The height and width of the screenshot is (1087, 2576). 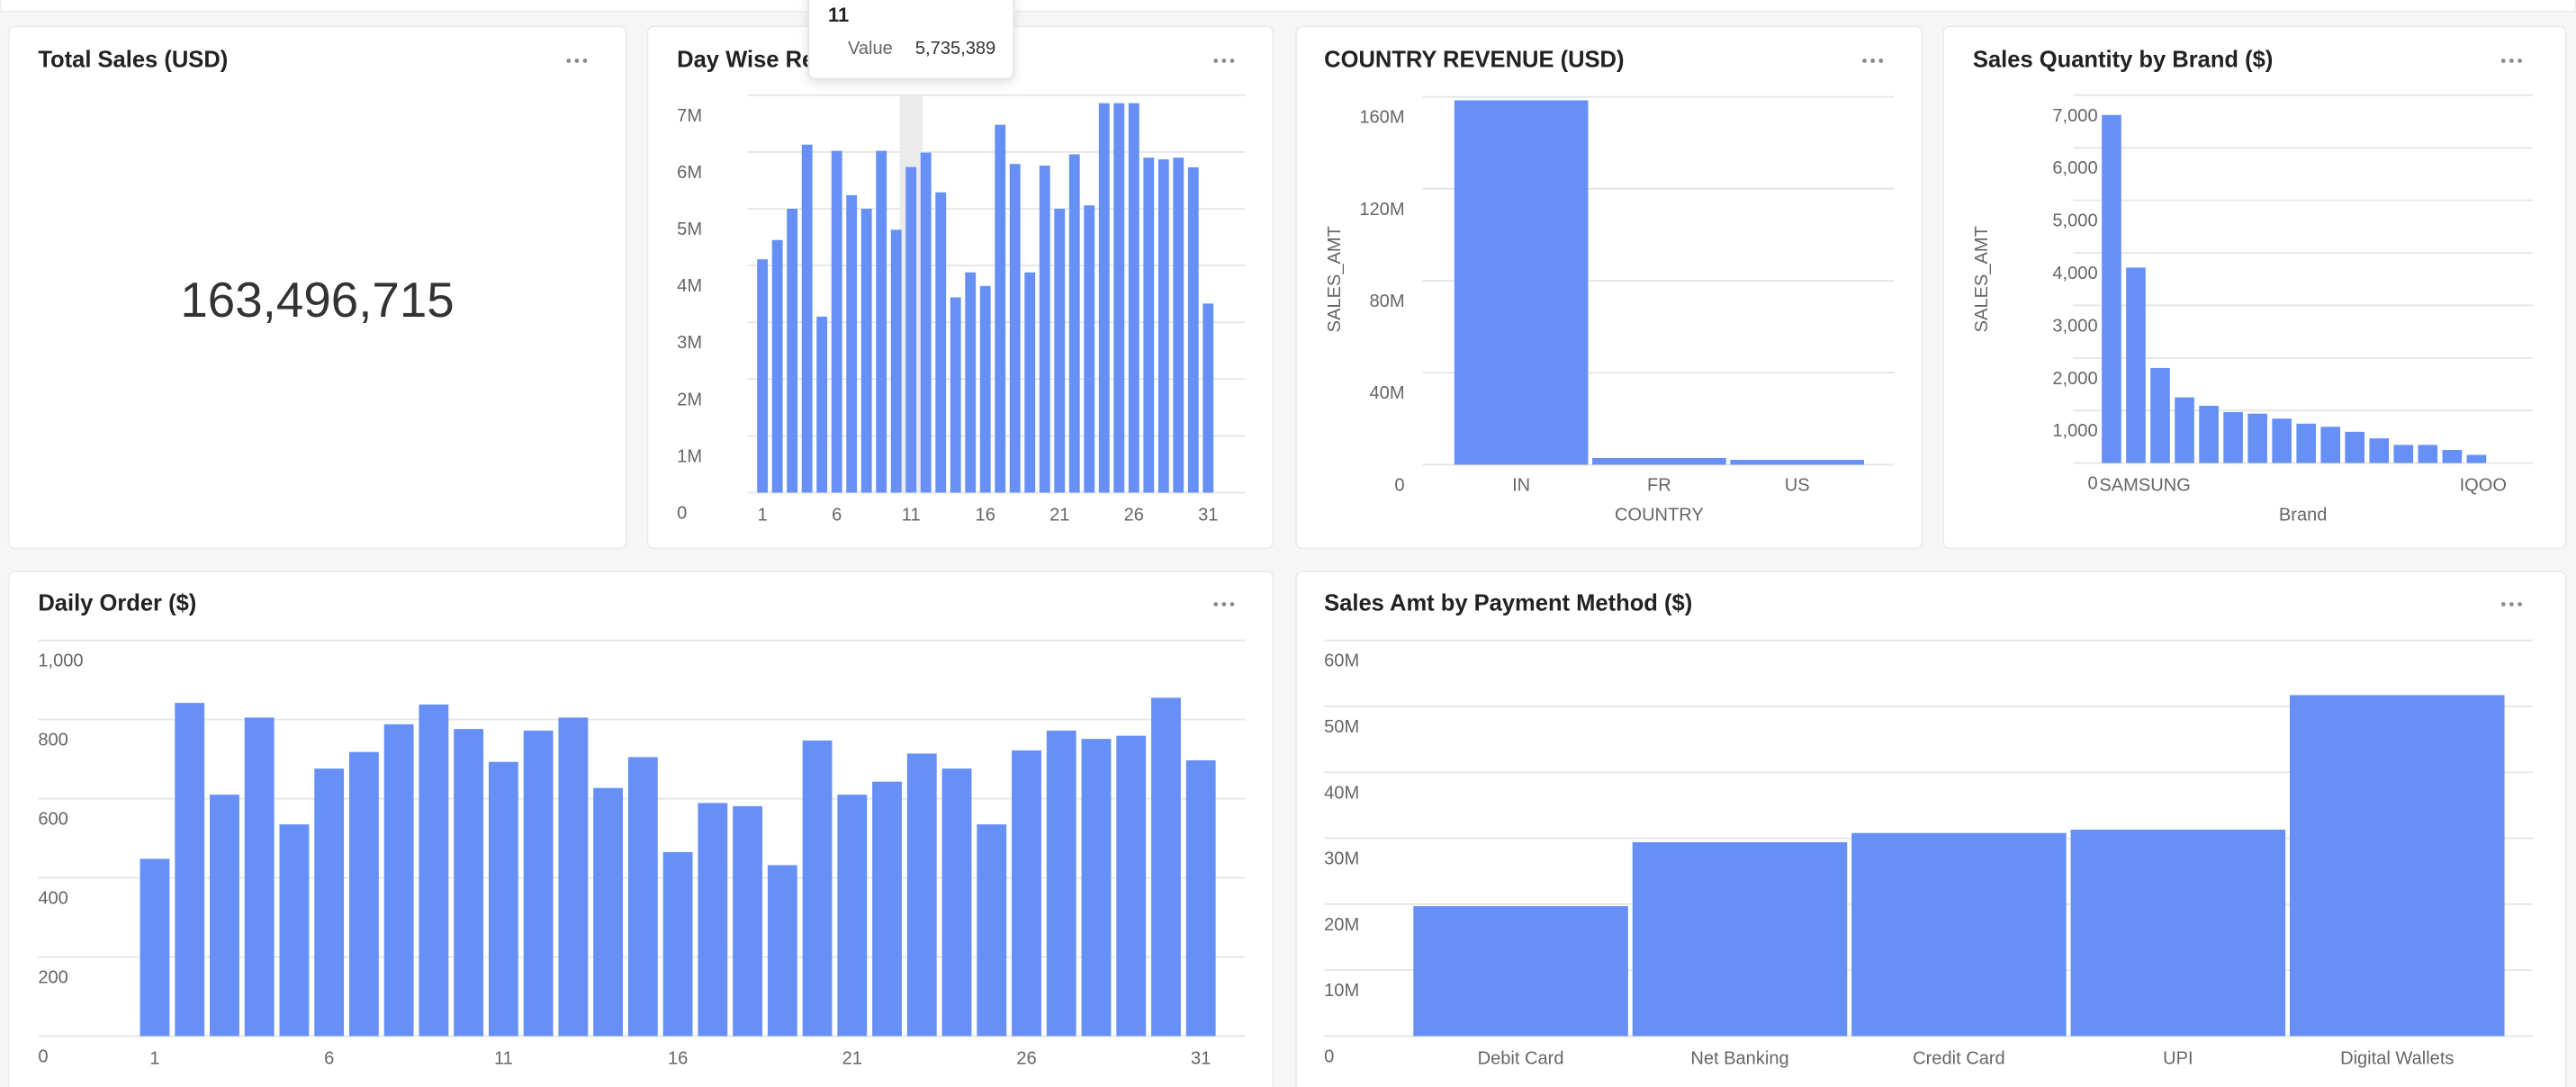 I want to click on chart-title: Daily Order ($), so click(x=117, y=602).